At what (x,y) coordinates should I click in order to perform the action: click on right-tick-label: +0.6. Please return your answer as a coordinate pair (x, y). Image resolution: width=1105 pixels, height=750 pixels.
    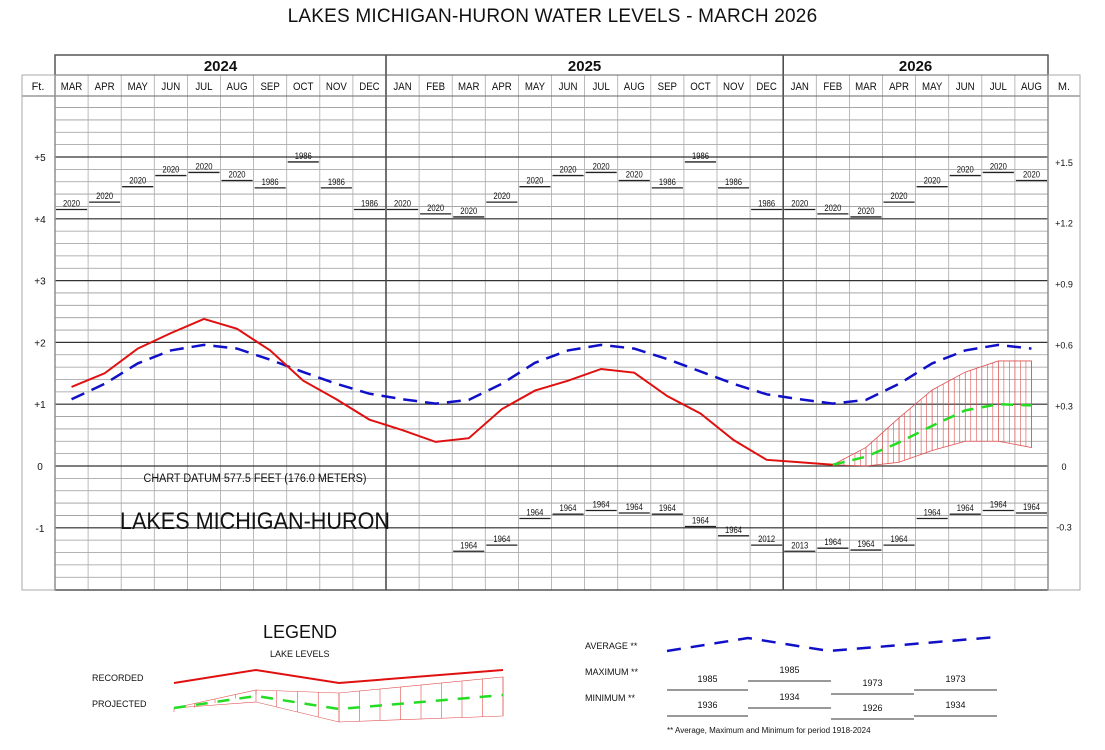
    Looking at the image, I should click on (1064, 345).